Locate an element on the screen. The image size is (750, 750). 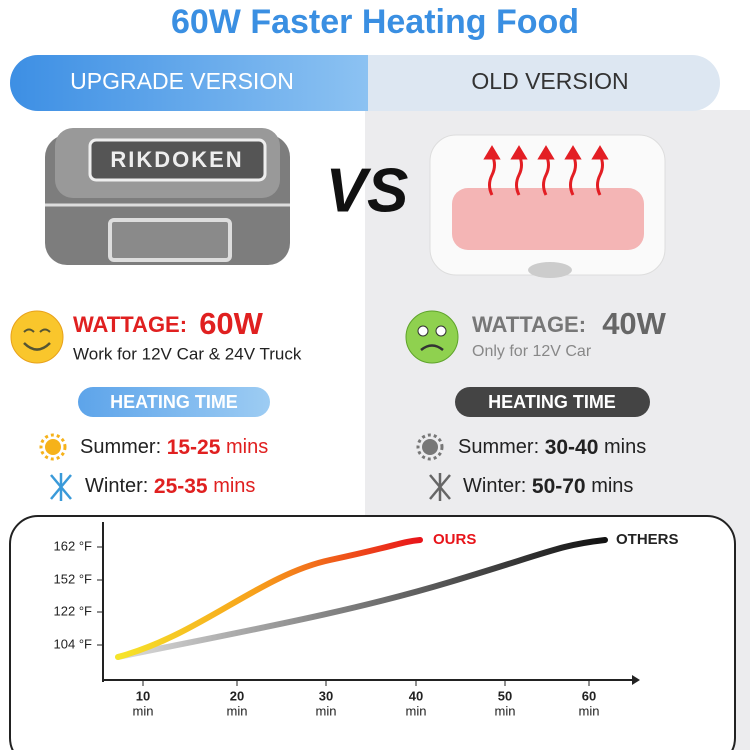
vs: VS is located at coordinates (367, 190).